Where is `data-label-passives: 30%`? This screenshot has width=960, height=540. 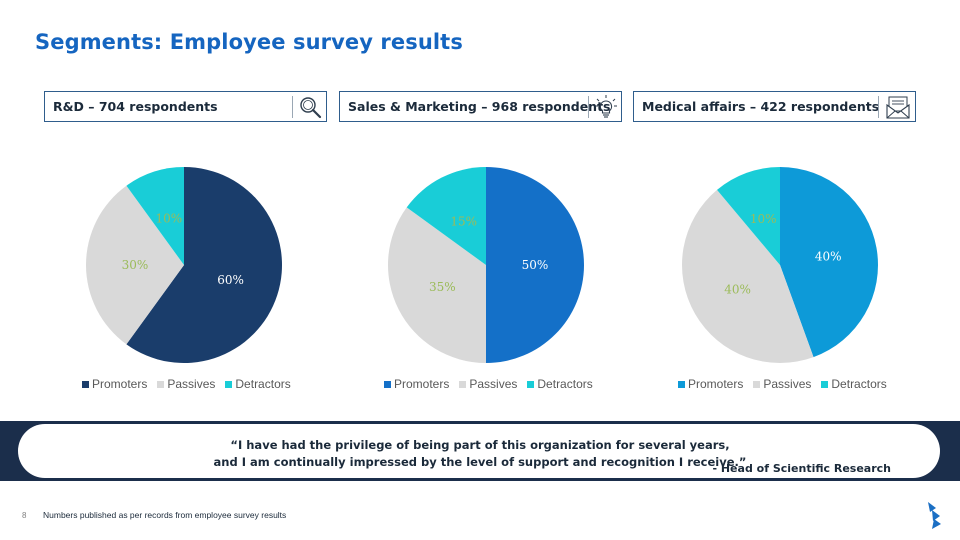 data-label-passives: 30% is located at coordinates (135, 265).